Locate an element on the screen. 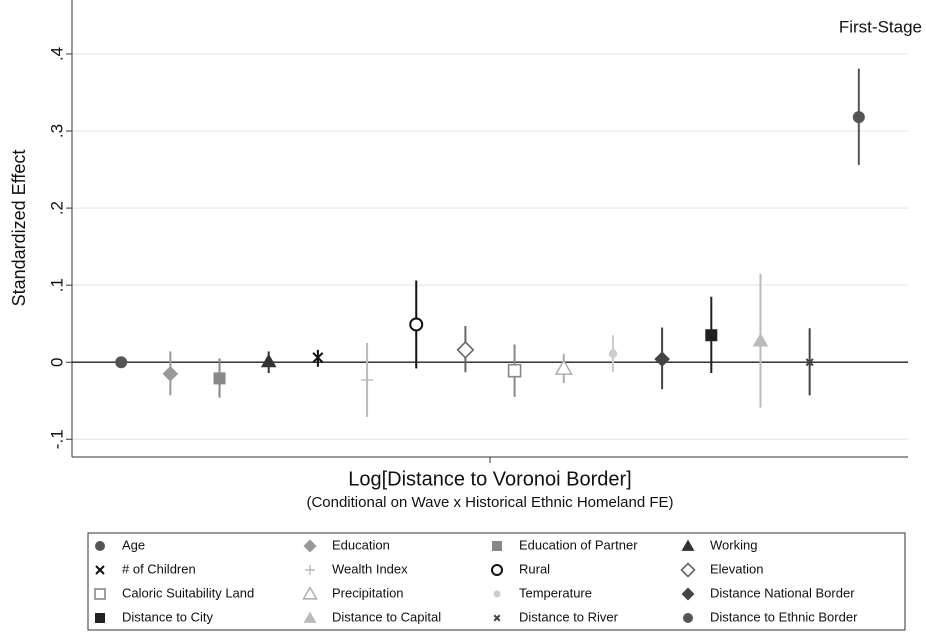 The height and width of the screenshot is (636, 926). legend-label: # of Children is located at coordinates (159, 568).